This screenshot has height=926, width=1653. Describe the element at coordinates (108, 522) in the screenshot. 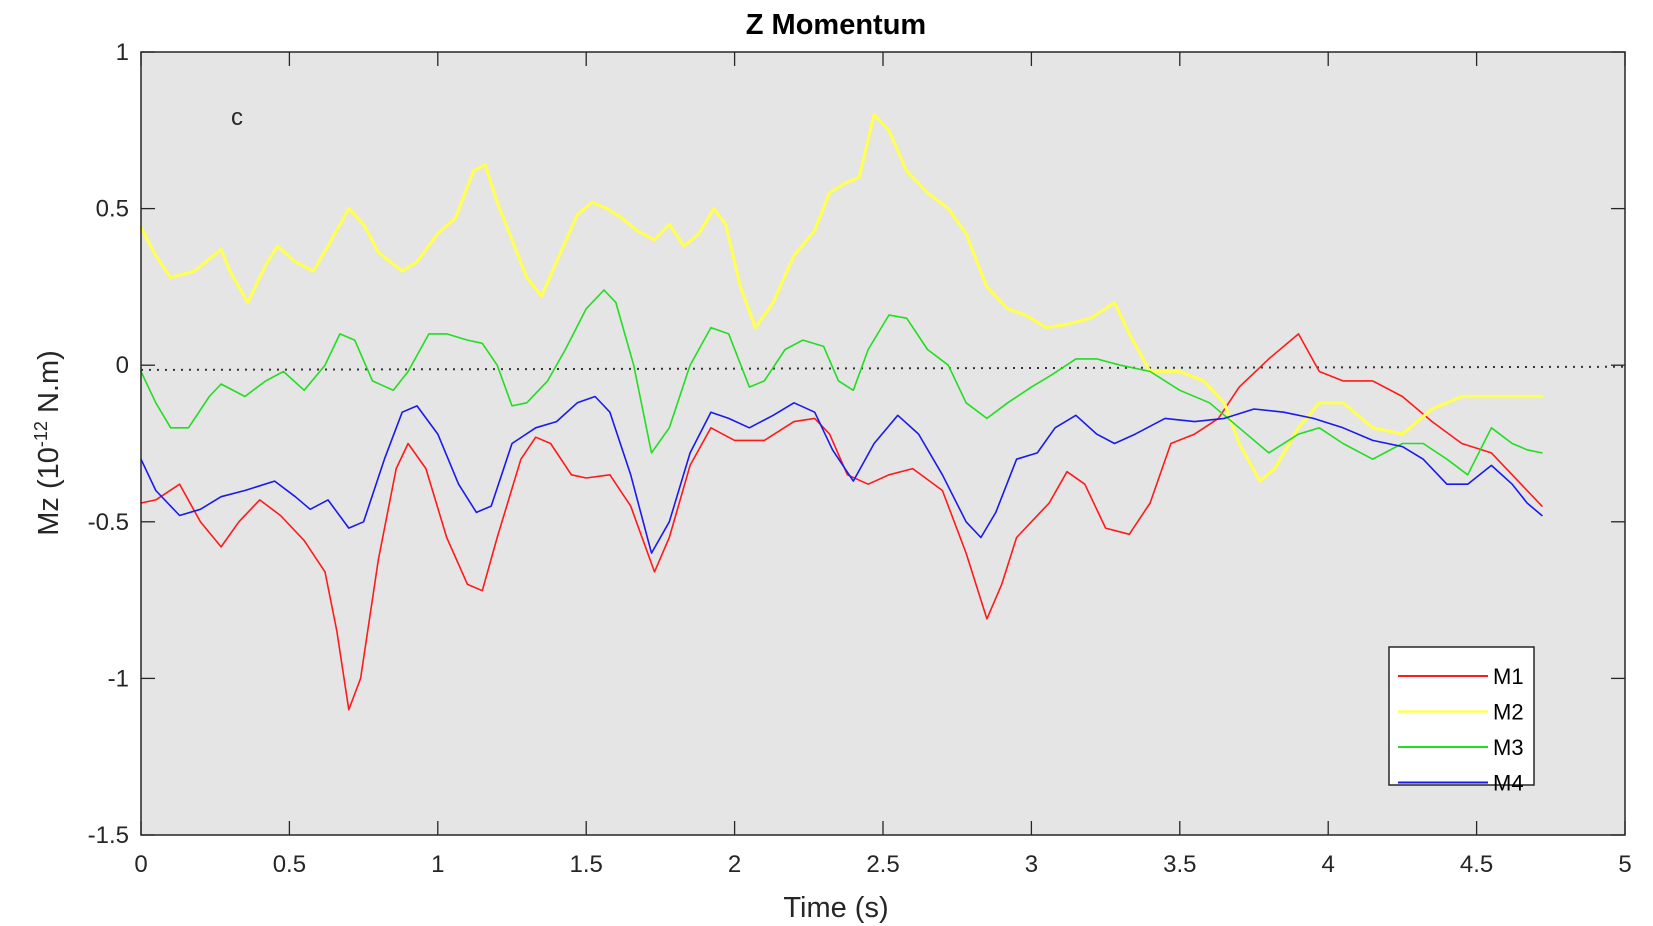

I see `y-tick-label: -0.5` at that location.